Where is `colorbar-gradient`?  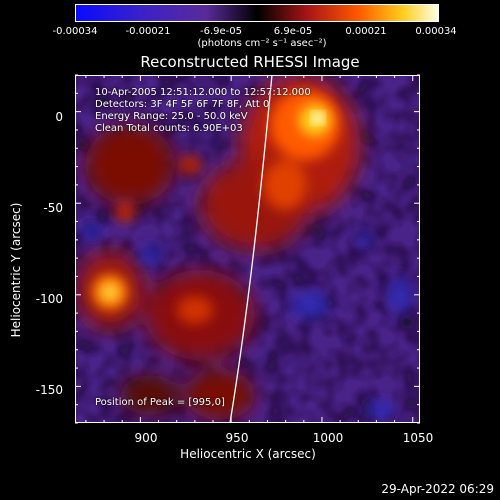
colorbar-gradient is located at coordinates (257, 13).